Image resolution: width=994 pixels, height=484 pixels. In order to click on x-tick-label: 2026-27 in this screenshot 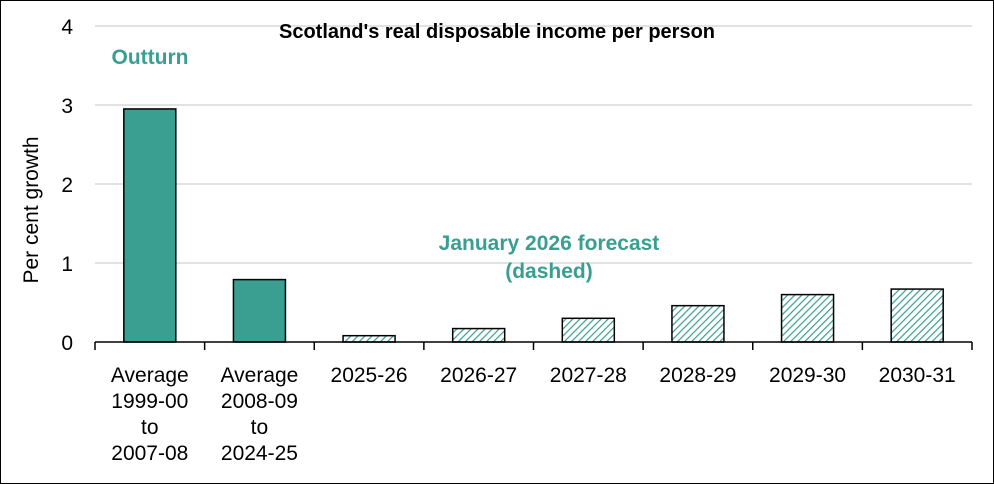, I will do `click(478, 375)`.